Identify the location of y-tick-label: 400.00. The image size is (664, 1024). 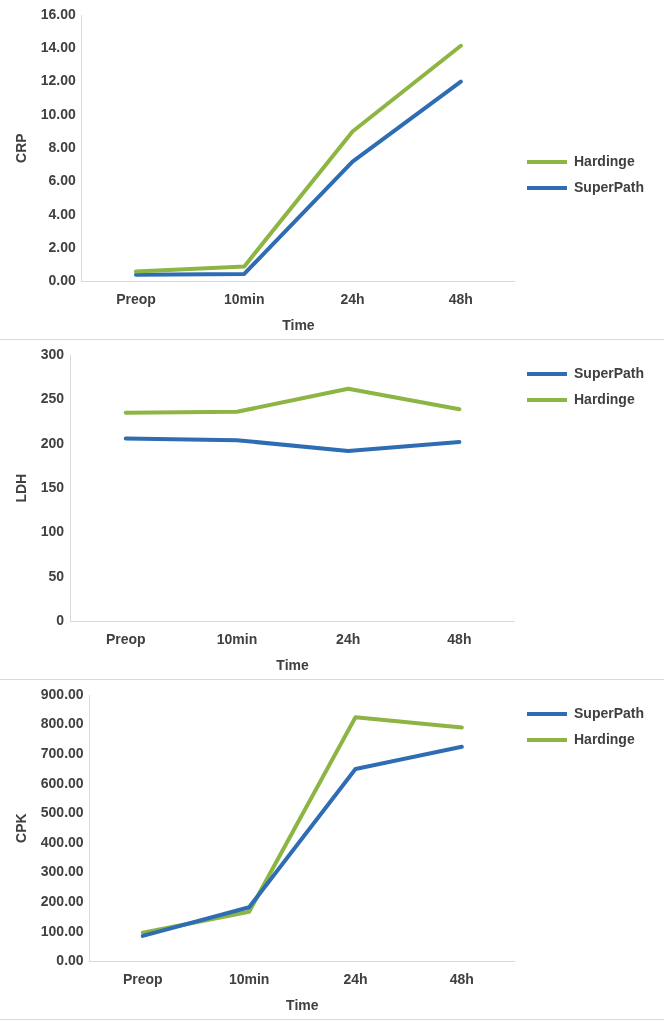
(62, 841).